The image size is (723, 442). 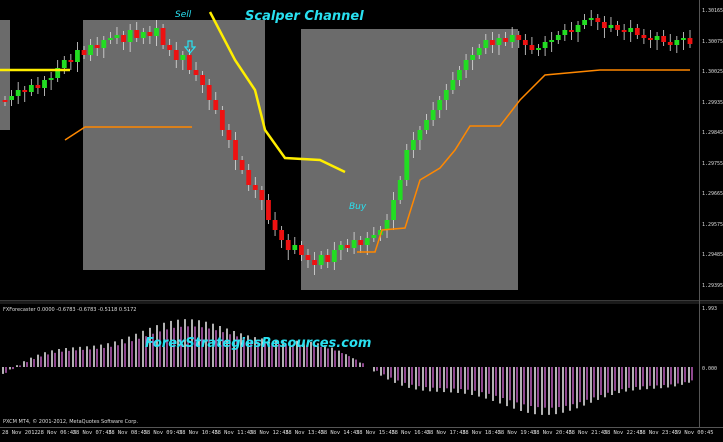 I want to click on time-label: 28 Nov 13:45, so click(x=305, y=433).